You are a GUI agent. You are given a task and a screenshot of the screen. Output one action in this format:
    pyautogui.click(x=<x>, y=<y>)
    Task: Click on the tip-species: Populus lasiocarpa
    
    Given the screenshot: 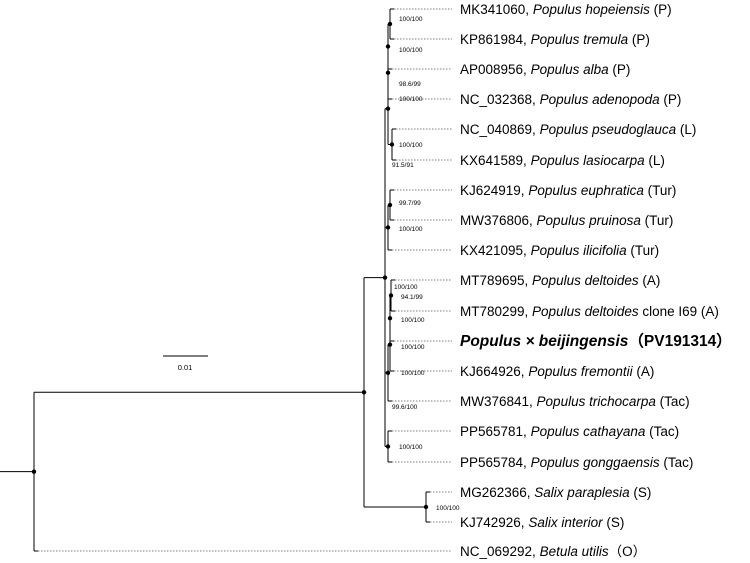 What is the action you would take?
    pyautogui.click(x=588, y=160)
    